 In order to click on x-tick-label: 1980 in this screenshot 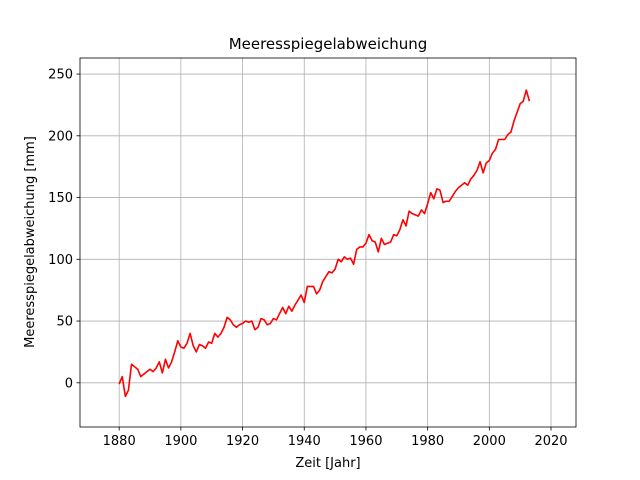, I will do `click(427, 441)`.